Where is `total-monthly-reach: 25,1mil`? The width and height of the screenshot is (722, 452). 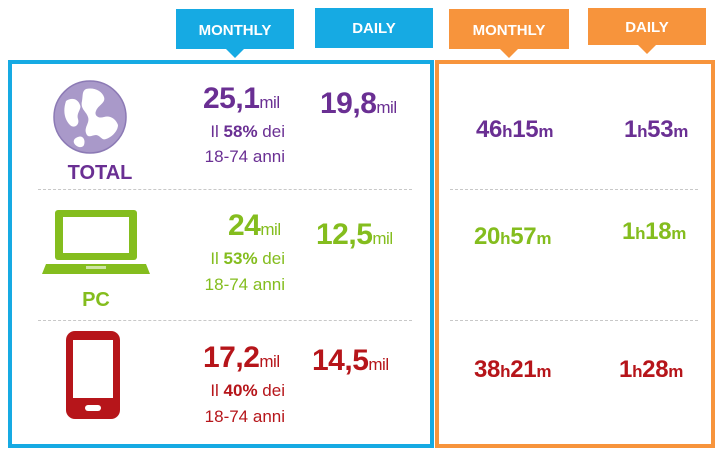 total-monthly-reach: 25,1mil is located at coordinates (241, 99).